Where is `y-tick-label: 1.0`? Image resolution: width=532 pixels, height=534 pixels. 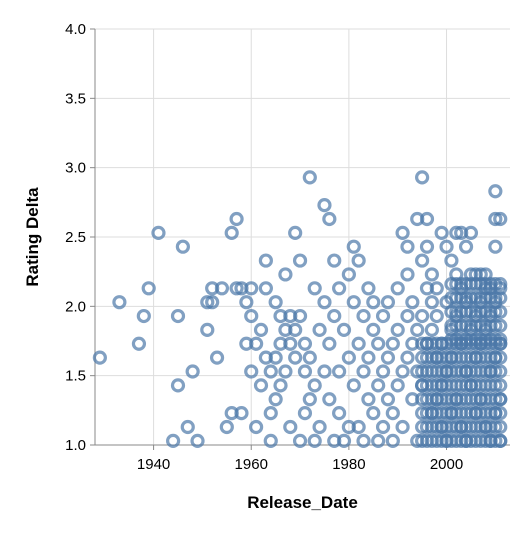
y-tick-label: 1.0 is located at coordinates (75, 445).